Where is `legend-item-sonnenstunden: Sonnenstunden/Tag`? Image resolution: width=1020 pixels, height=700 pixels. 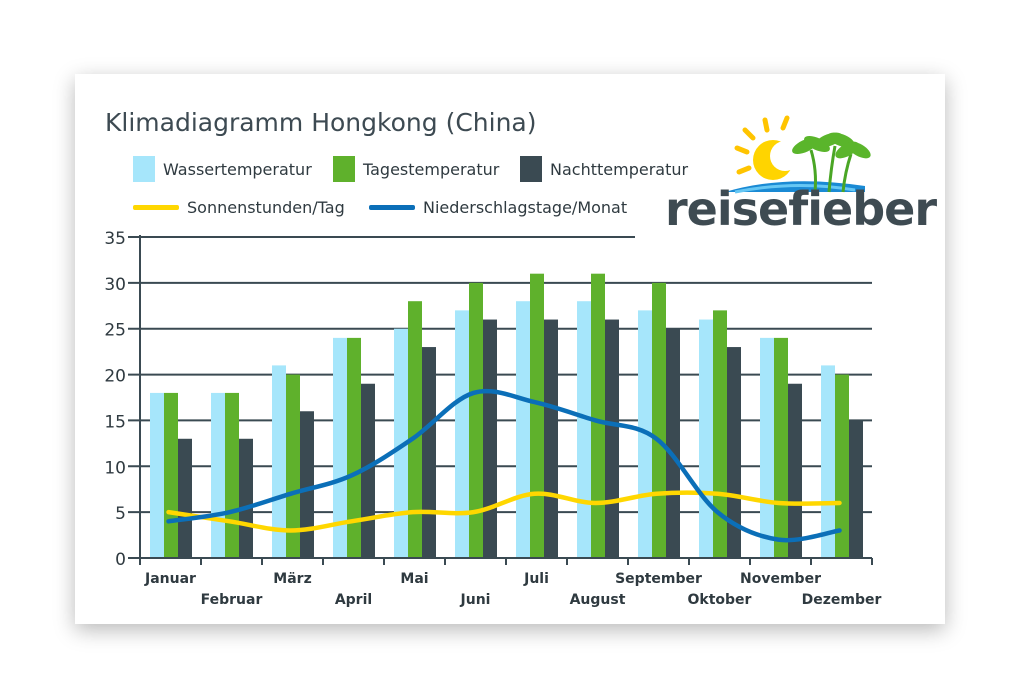 legend-item-sonnenstunden: Sonnenstunden/Tag is located at coordinates (239, 207).